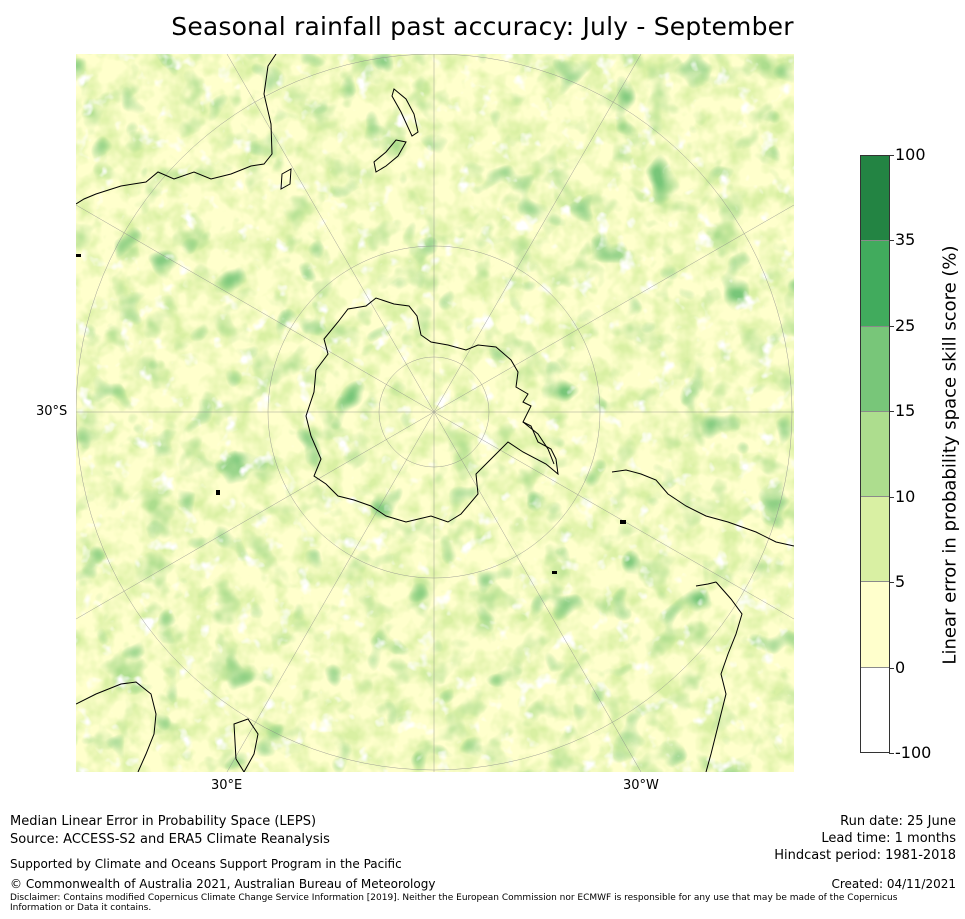 Image resolution: width=965 pixels, height=919 pixels. What do you see at coordinates (176, 129) in the screenshot?
I see `australia-coast` at bounding box center [176, 129].